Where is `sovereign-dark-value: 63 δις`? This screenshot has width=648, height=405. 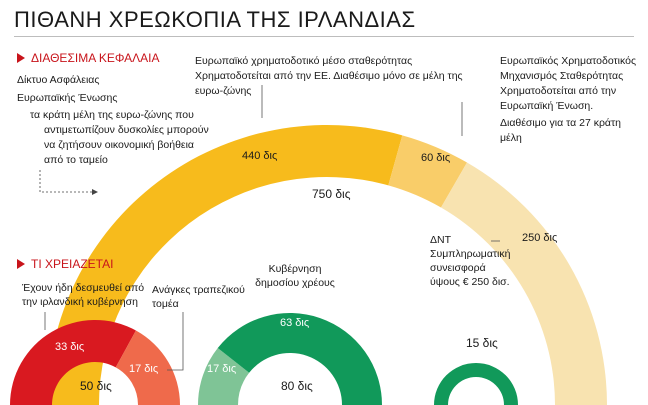
sovereign-dark-value: 63 δις is located at coordinates (295, 323).